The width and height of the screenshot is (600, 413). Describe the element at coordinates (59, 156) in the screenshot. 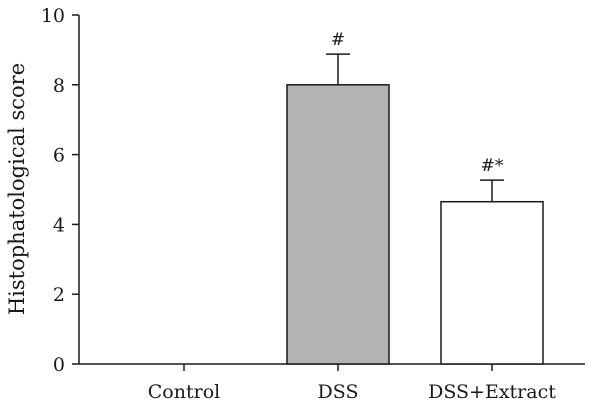

I see `y-tick-label: 6` at that location.